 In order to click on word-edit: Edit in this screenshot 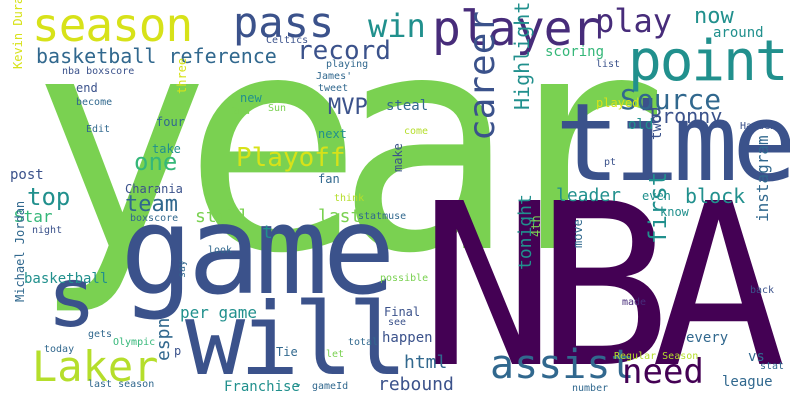, I will do `click(98, 129)`.